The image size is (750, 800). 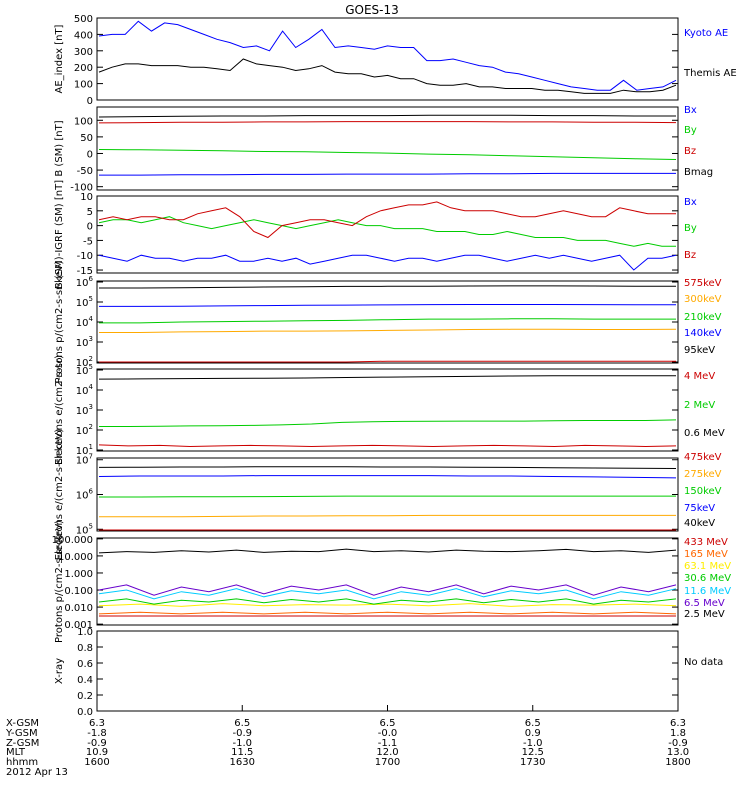 What do you see at coordinates (387, 516) in the screenshot?
I see `series-line-275kev` at bounding box center [387, 516].